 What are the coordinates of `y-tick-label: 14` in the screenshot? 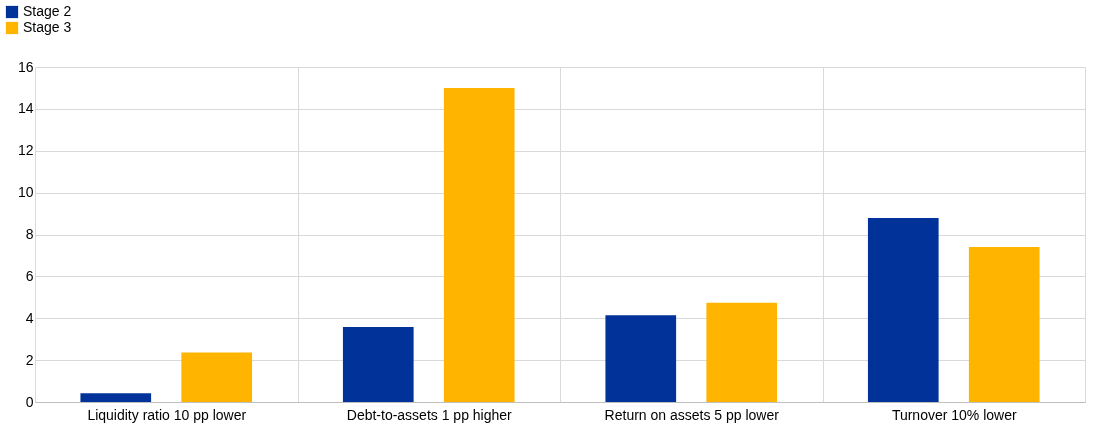 It's located at (25, 108).